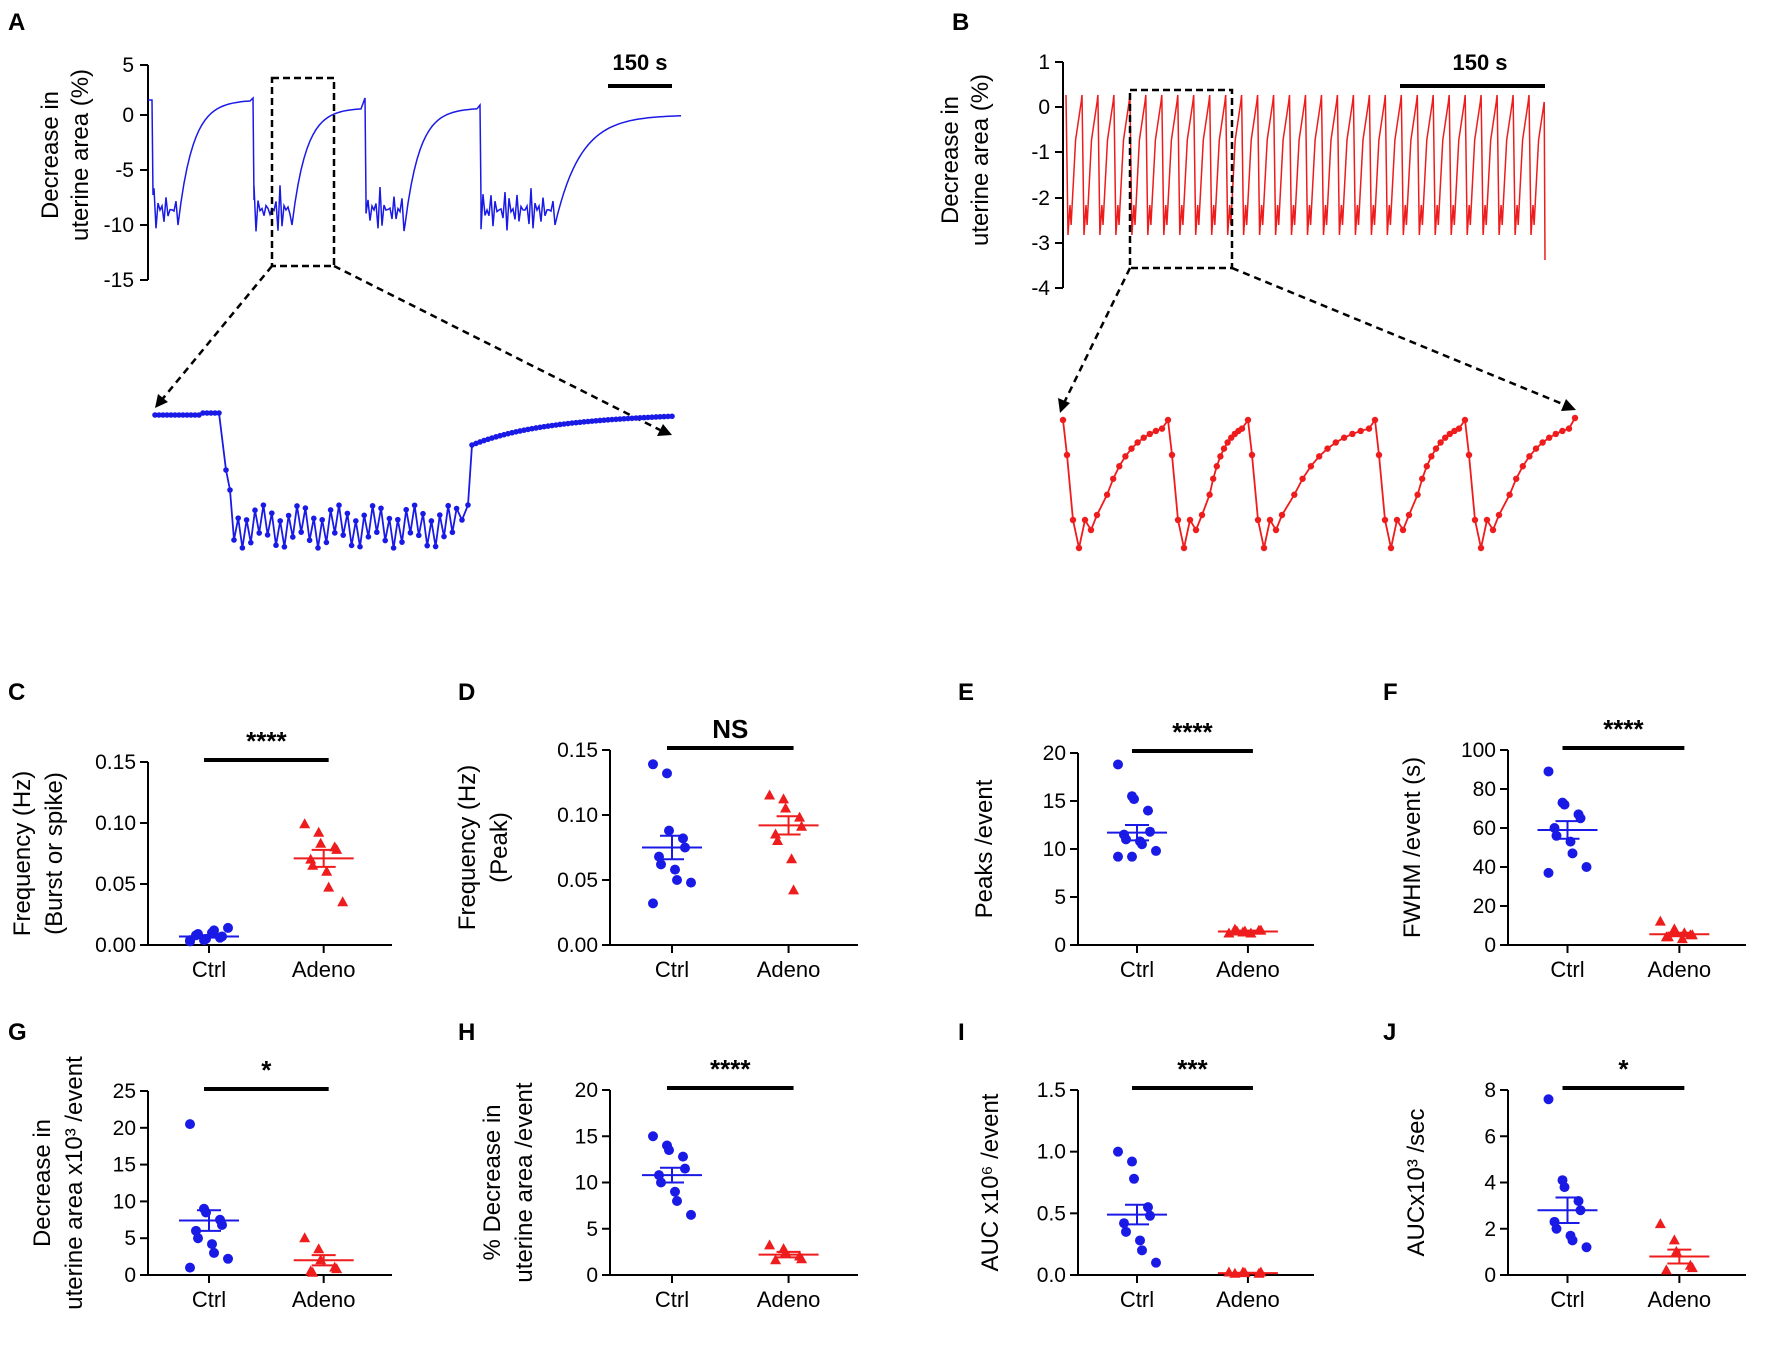 The width and height of the screenshot is (1772, 1346). What do you see at coordinates (497, 348) in the screenshot?
I see `panel-a-zoom-arrow-right` at bounding box center [497, 348].